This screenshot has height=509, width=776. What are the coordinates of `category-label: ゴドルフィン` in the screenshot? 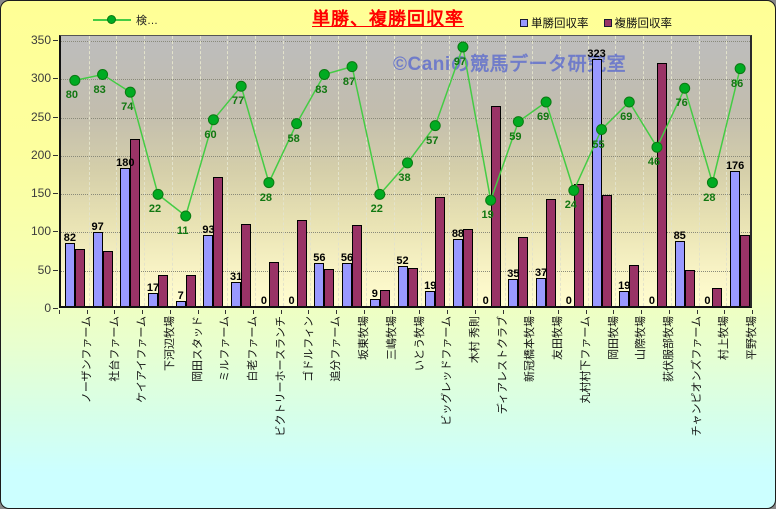 It's located at (308, 349).